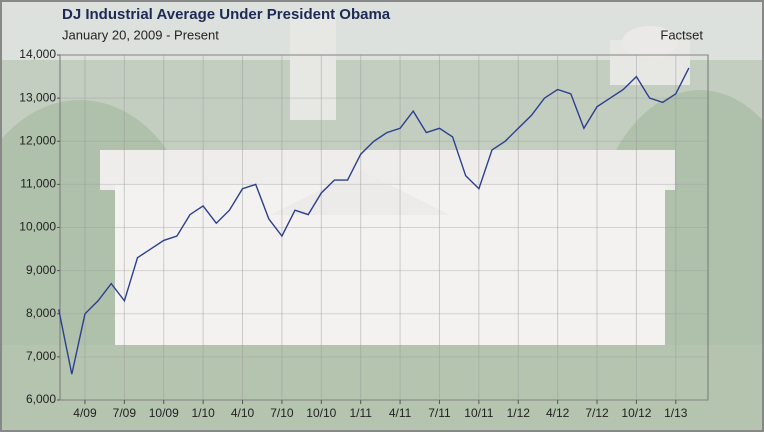 This screenshot has height=432, width=764. I want to click on x-tick-label: 1/10, so click(203, 413).